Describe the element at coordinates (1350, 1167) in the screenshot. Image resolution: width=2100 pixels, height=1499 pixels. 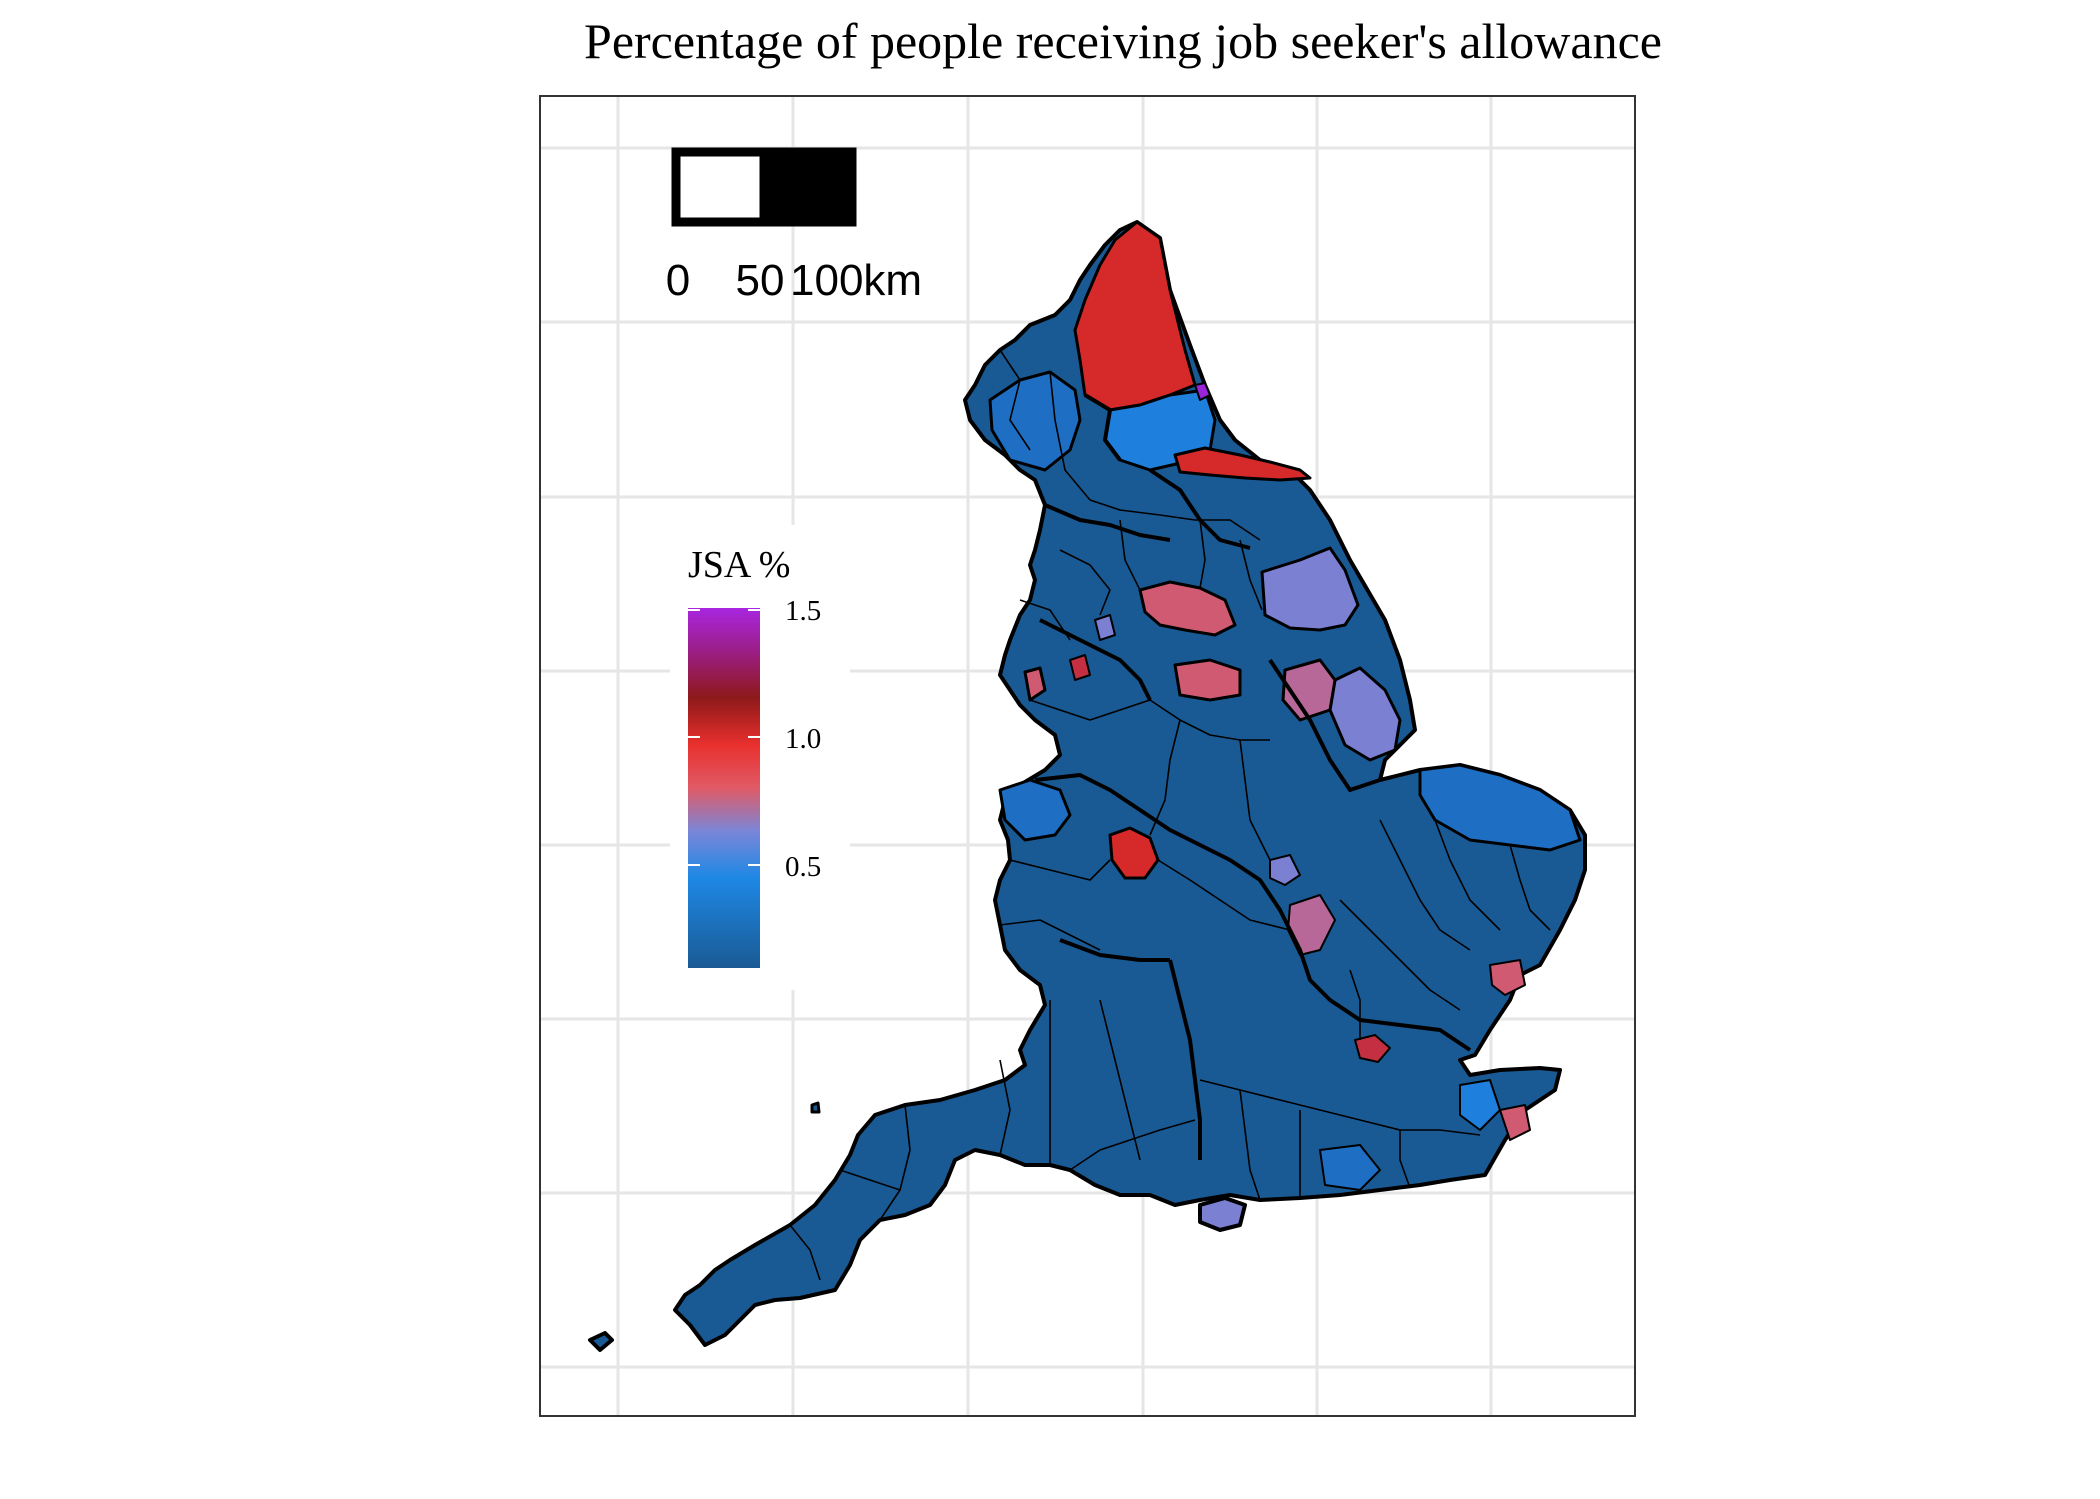
I see `sussex-light` at that location.